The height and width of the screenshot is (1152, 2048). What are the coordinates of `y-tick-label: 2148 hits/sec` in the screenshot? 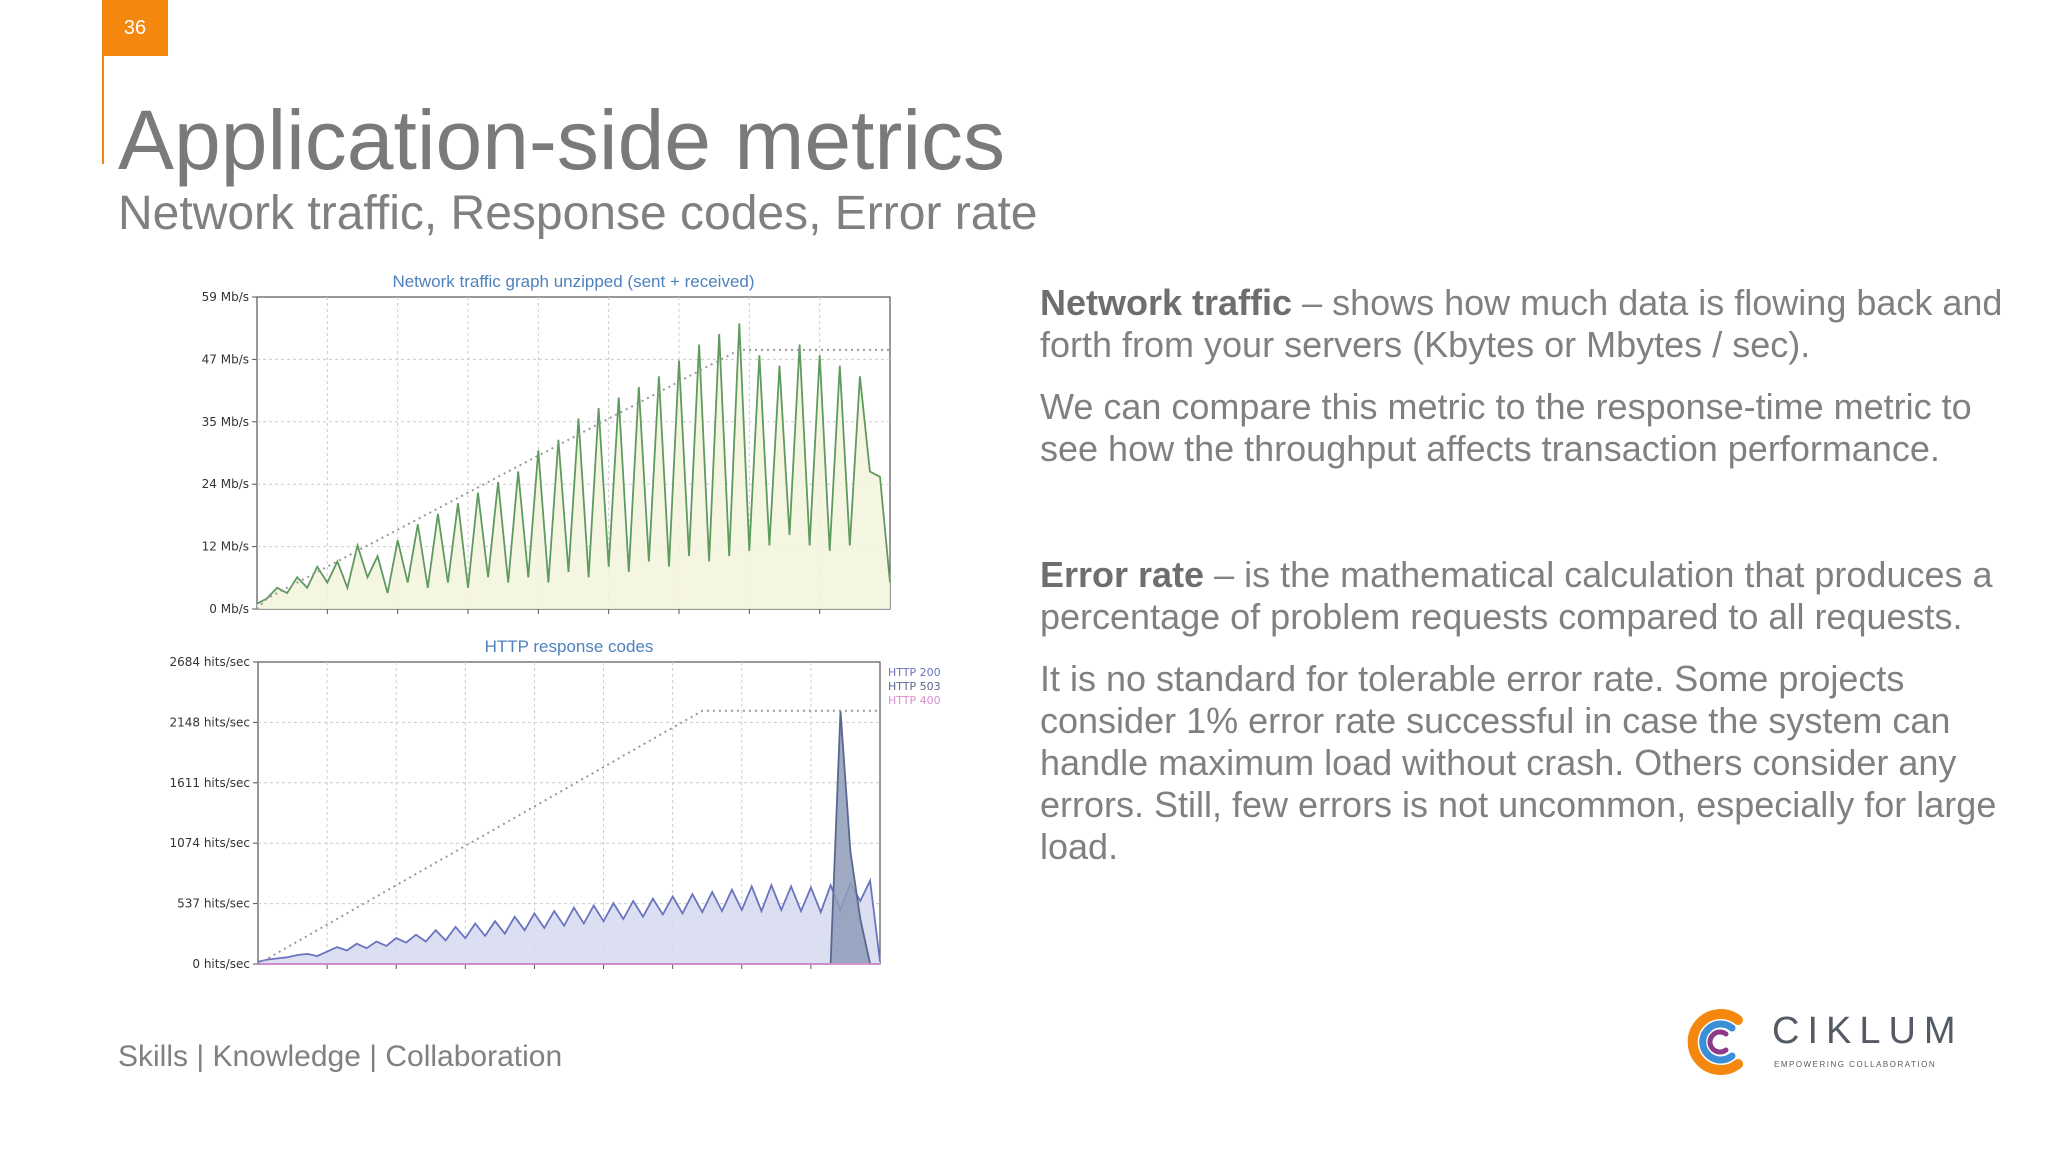 It's located at (209, 722).